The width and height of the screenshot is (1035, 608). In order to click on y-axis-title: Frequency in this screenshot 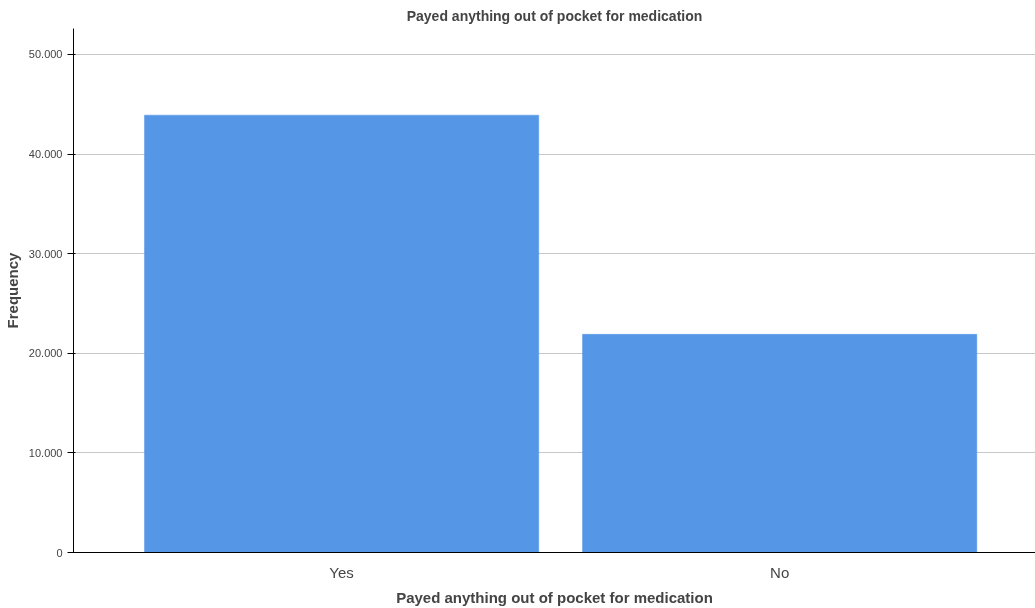, I will do `click(12, 290)`.